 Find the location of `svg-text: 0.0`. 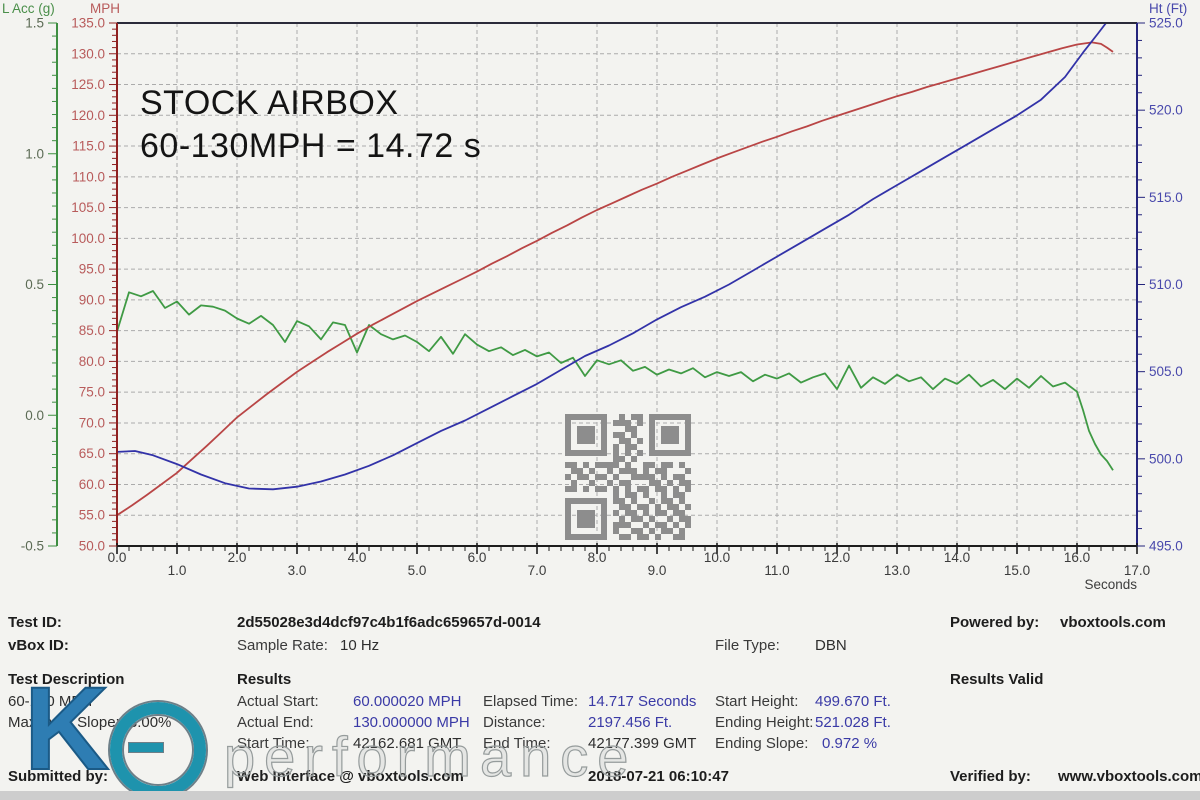

svg-text: 0.0 is located at coordinates (34, 415).